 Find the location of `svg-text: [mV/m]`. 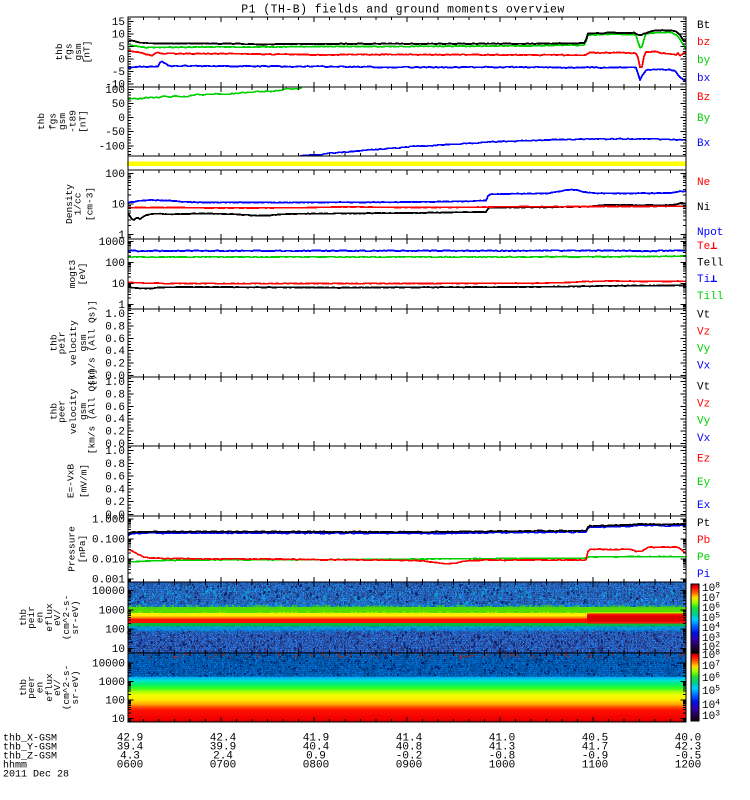

svg-text: [mV/m] is located at coordinates (84, 481).